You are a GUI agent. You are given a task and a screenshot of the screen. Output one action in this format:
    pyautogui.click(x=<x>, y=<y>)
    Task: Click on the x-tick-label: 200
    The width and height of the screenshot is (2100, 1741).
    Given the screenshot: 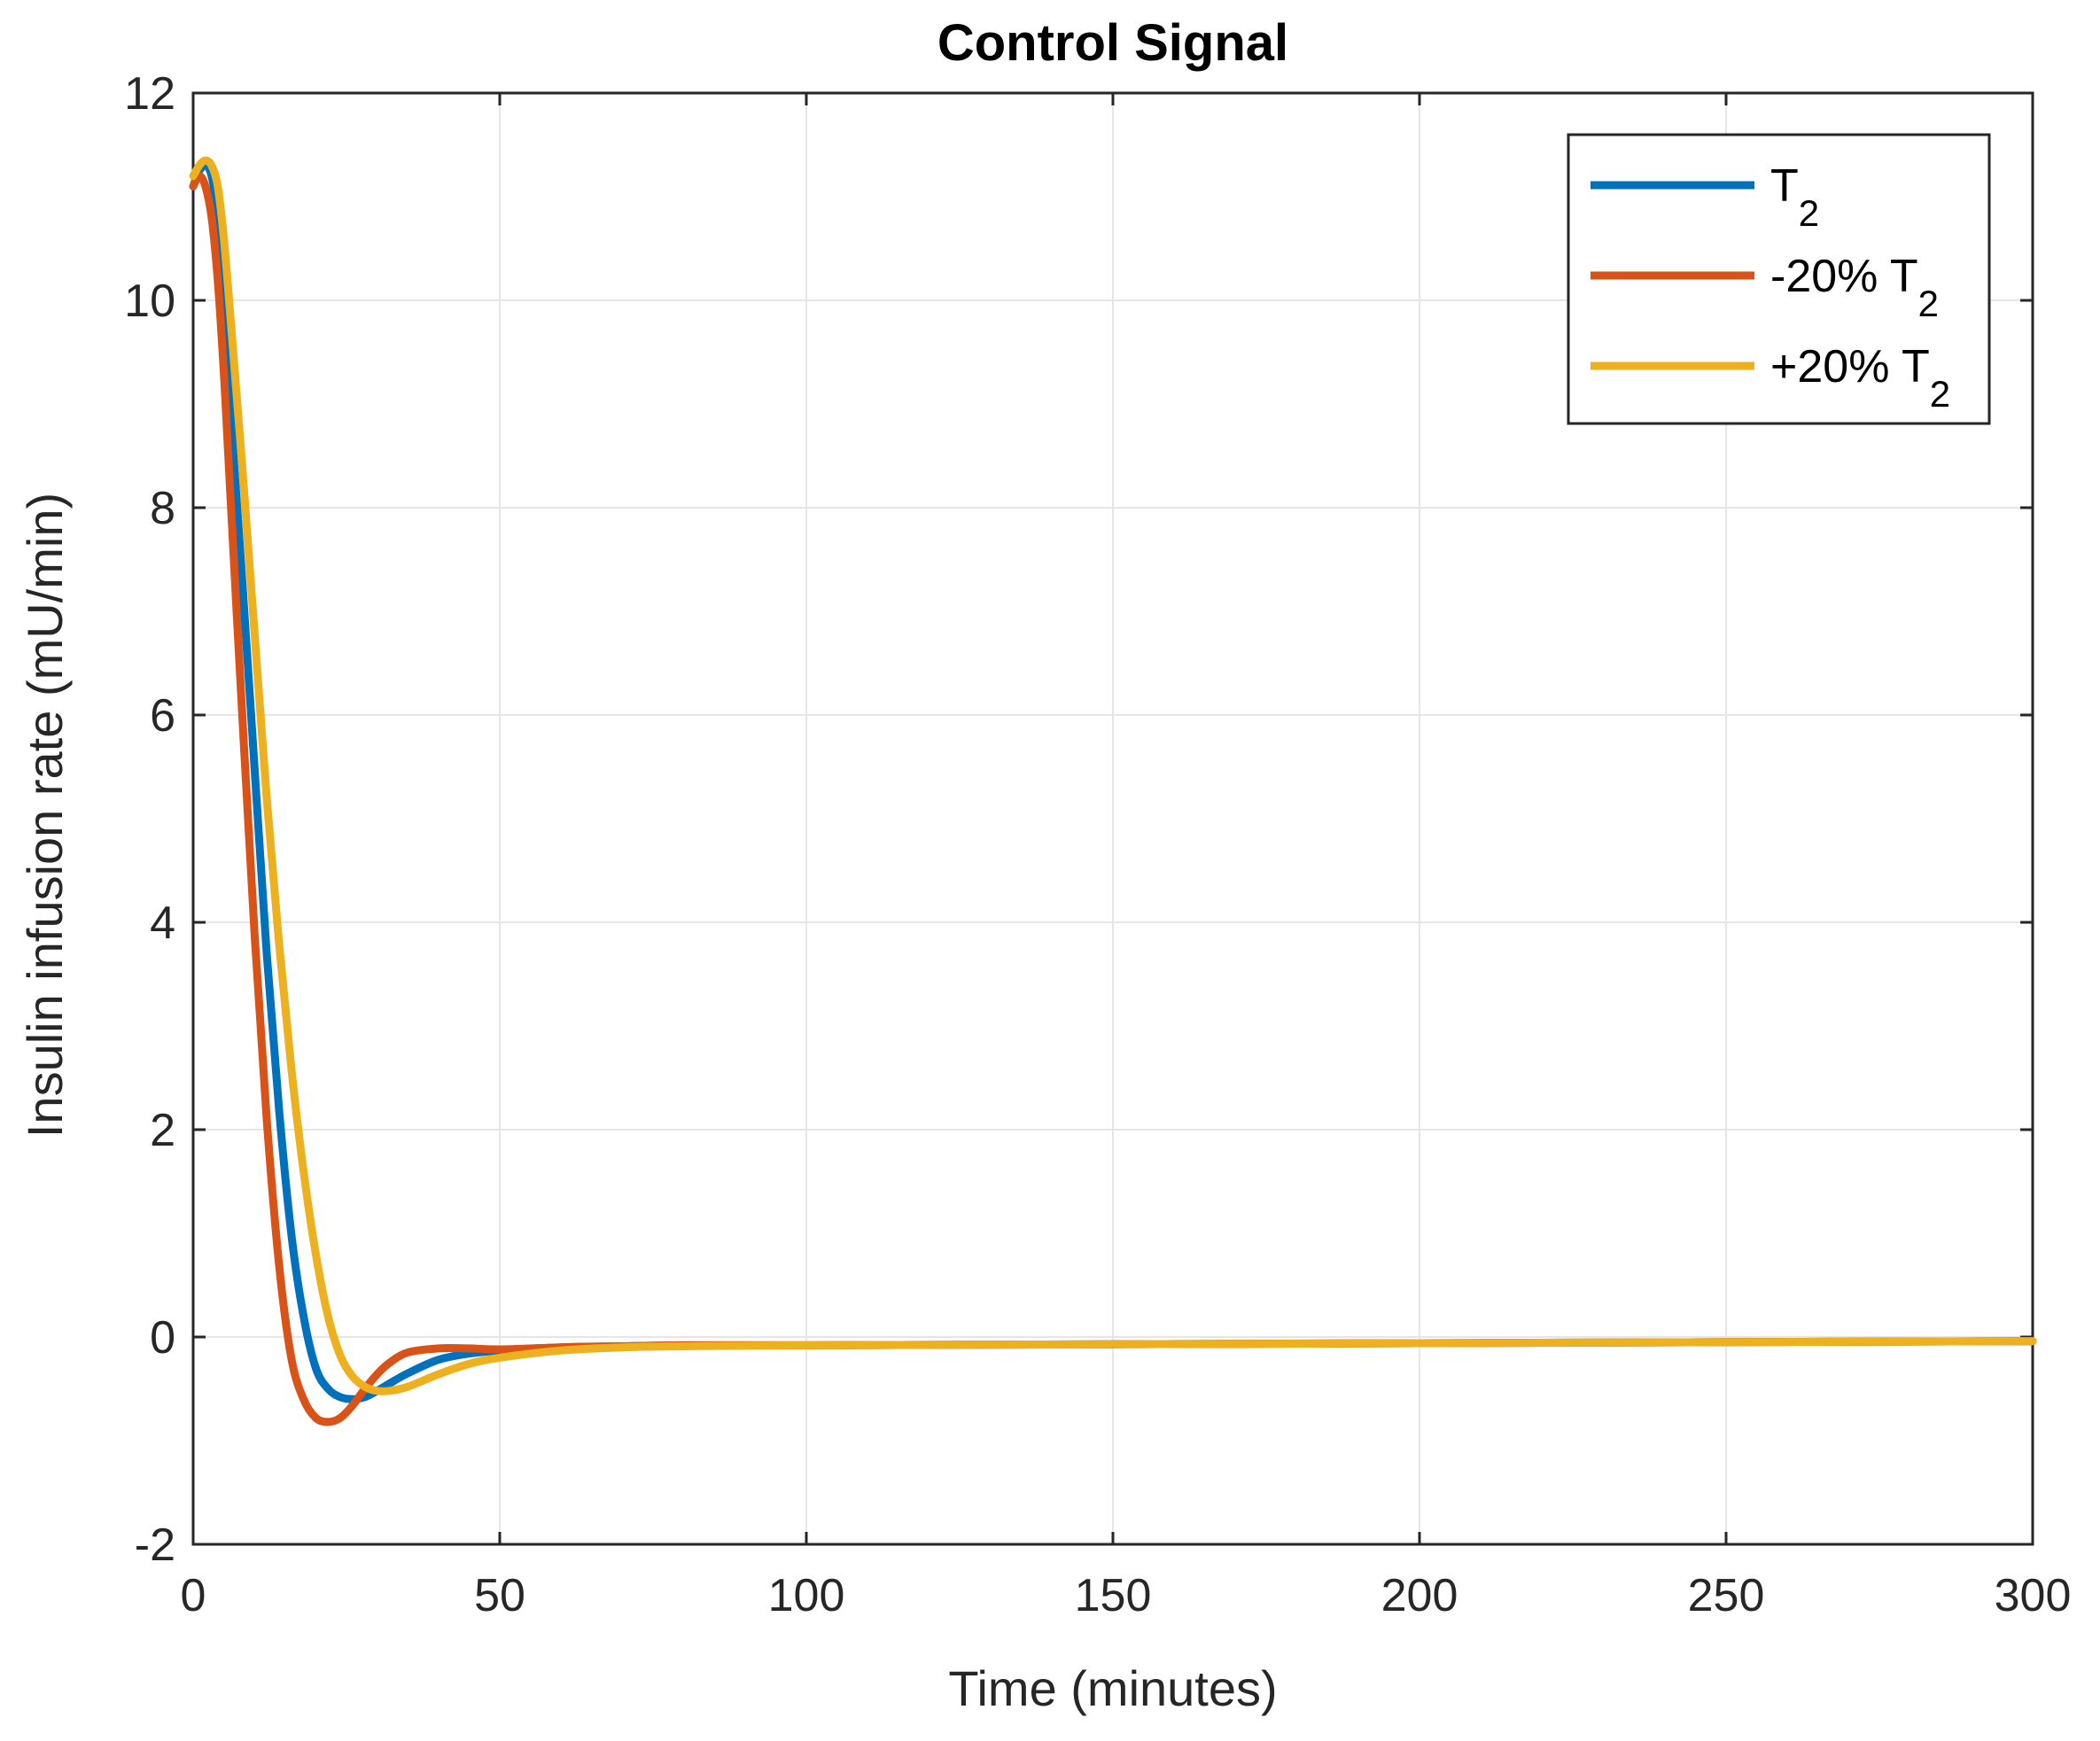 What is the action you would take?
    pyautogui.click(x=1419, y=1595)
    